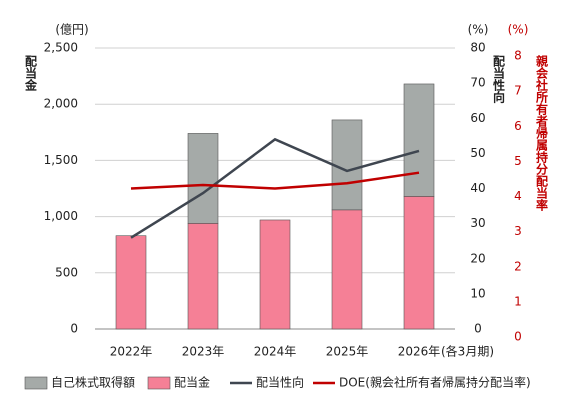 The width and height of the screenshot is (566, 418). Describe the element at coordinates (61, 48) in the screenshot. I see `y-tick-label: 2,500` at that location.